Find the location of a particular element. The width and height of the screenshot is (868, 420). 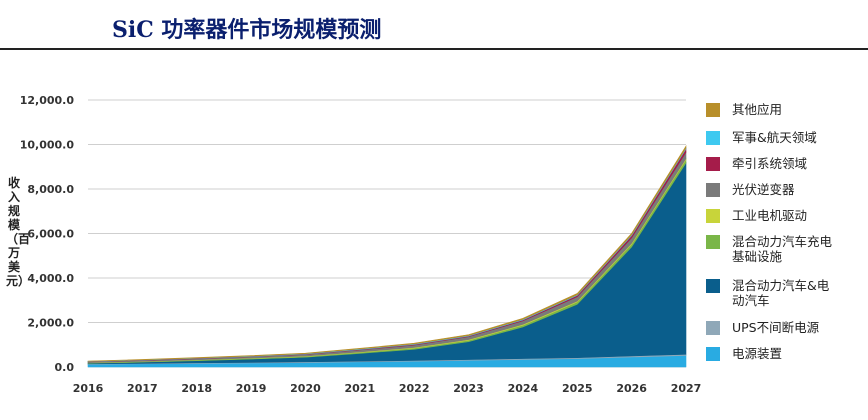

x-tick-label: 2016 is located at coordinates (88, 388).